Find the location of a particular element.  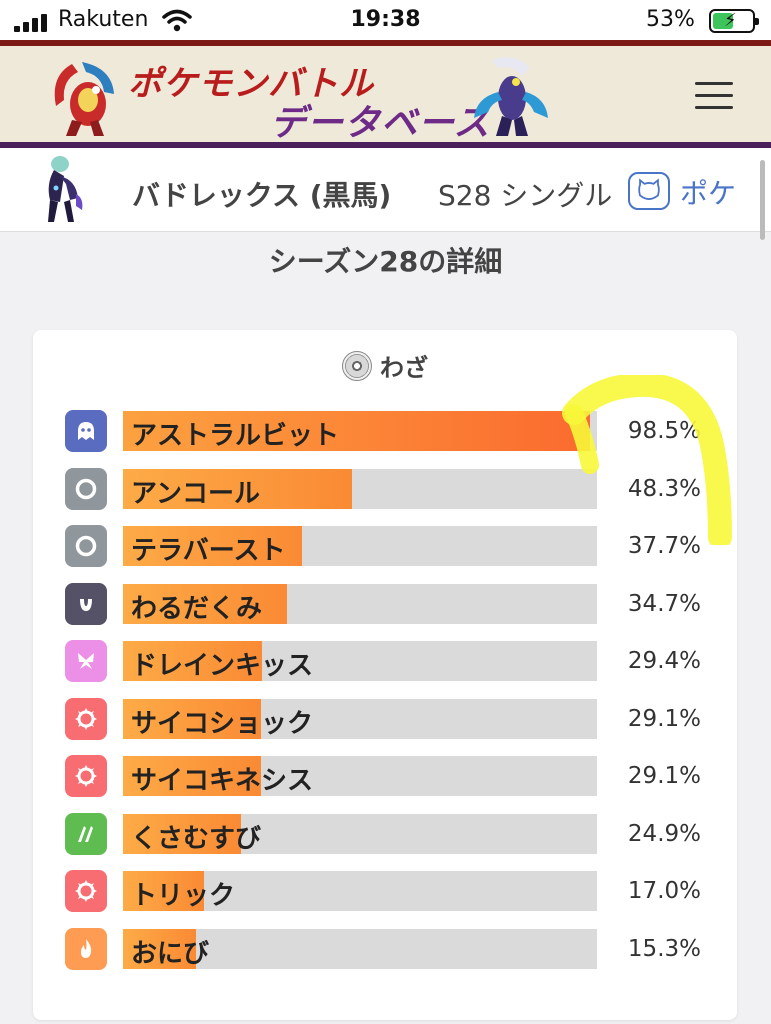

disc-icon is located at coordinates (357, 365).